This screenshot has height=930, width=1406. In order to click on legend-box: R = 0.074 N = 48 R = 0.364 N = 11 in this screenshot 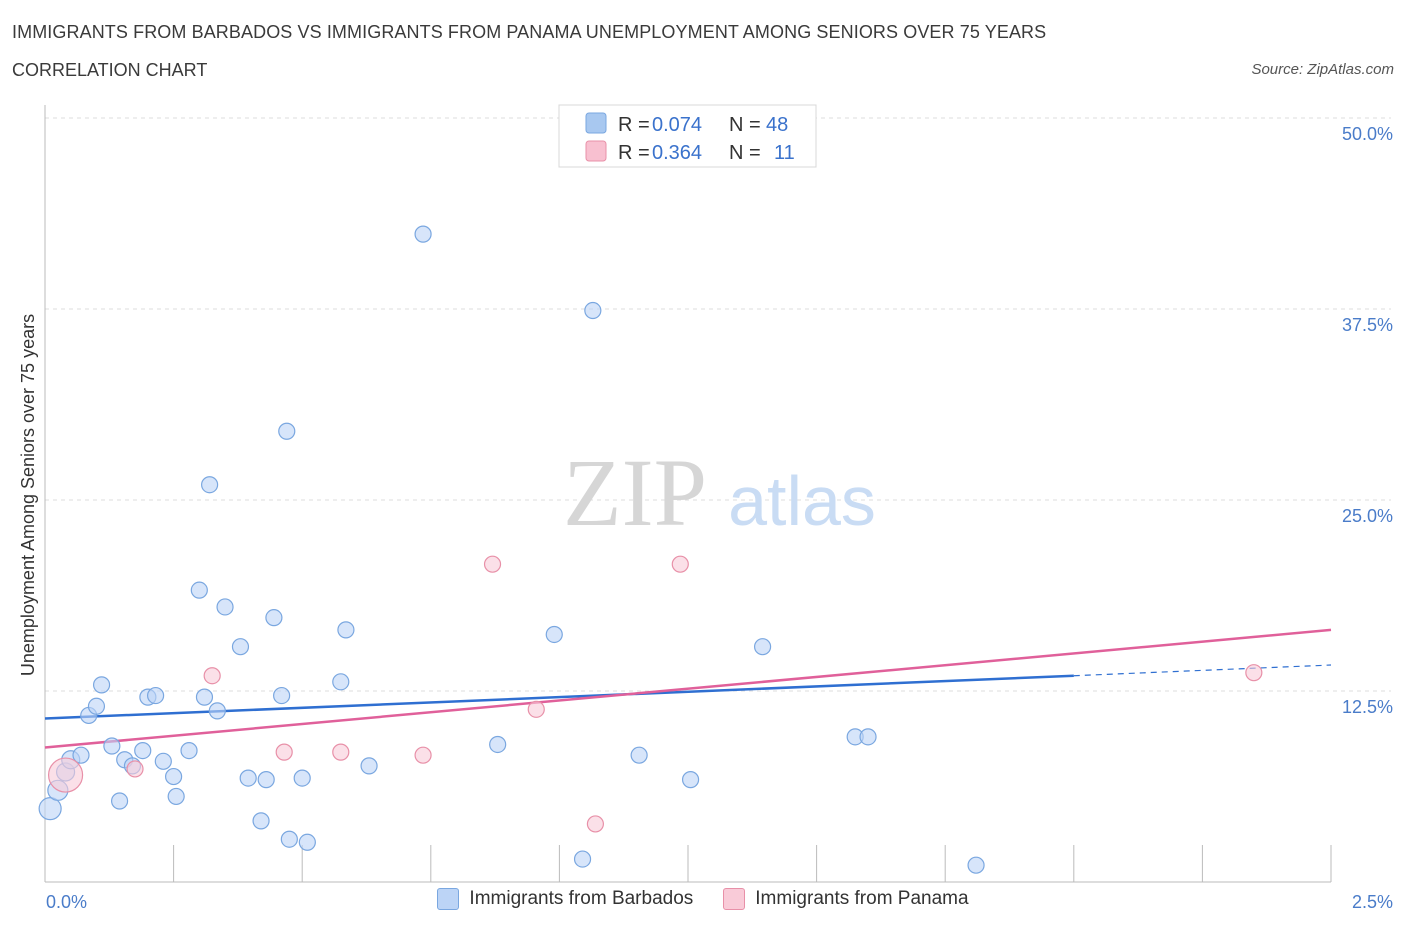, I will do `click(687, 136)`.